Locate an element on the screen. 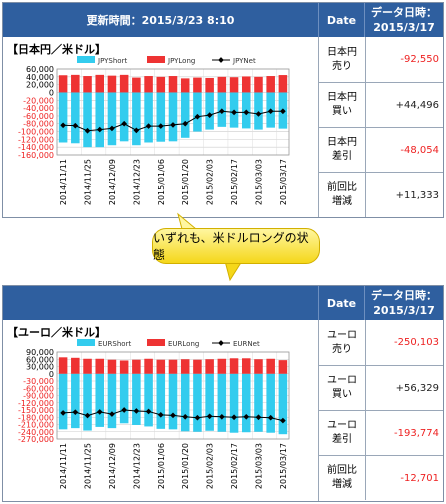 The height and width of the screenshot is (504, 446). y-tick-label: -210,000 is located at coordinates (36, 425).